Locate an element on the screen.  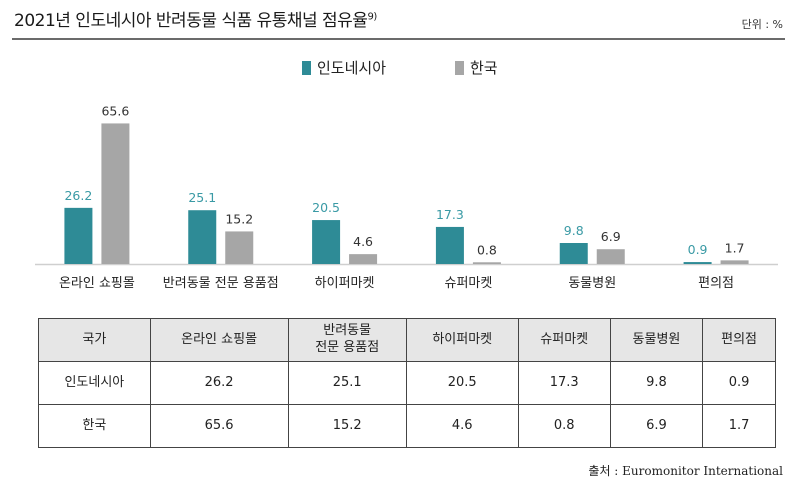
title-footnote: 9) is located at coordinates (372, 17).